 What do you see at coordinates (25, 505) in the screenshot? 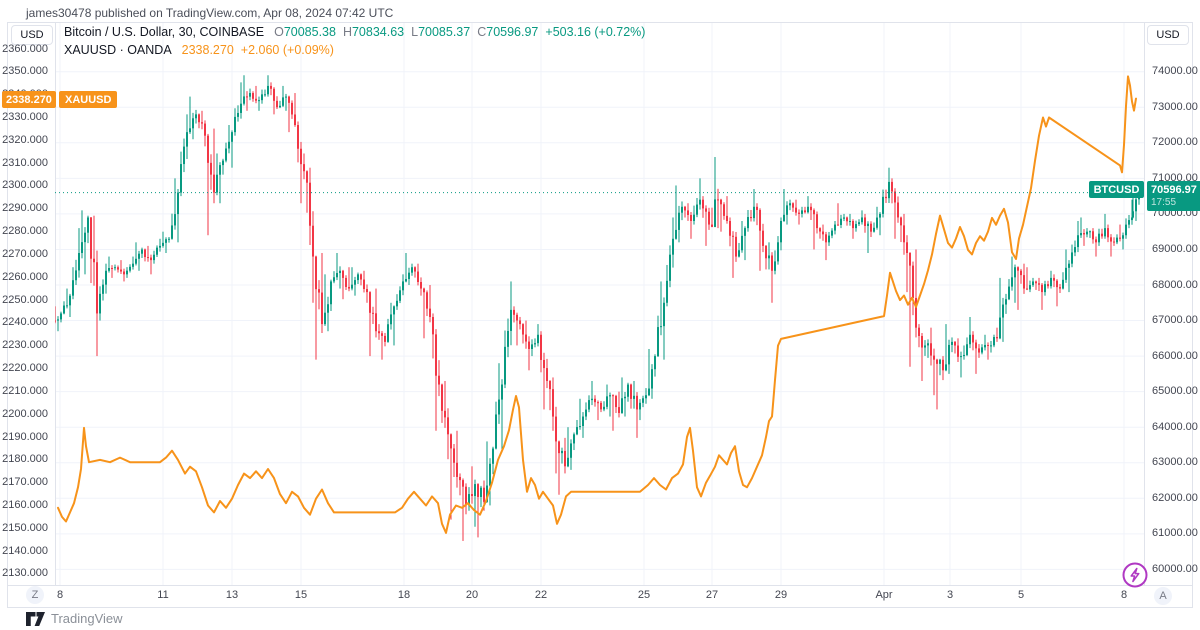
I see `left-price-tick: 2160.000` at bounding box center [25, 505].